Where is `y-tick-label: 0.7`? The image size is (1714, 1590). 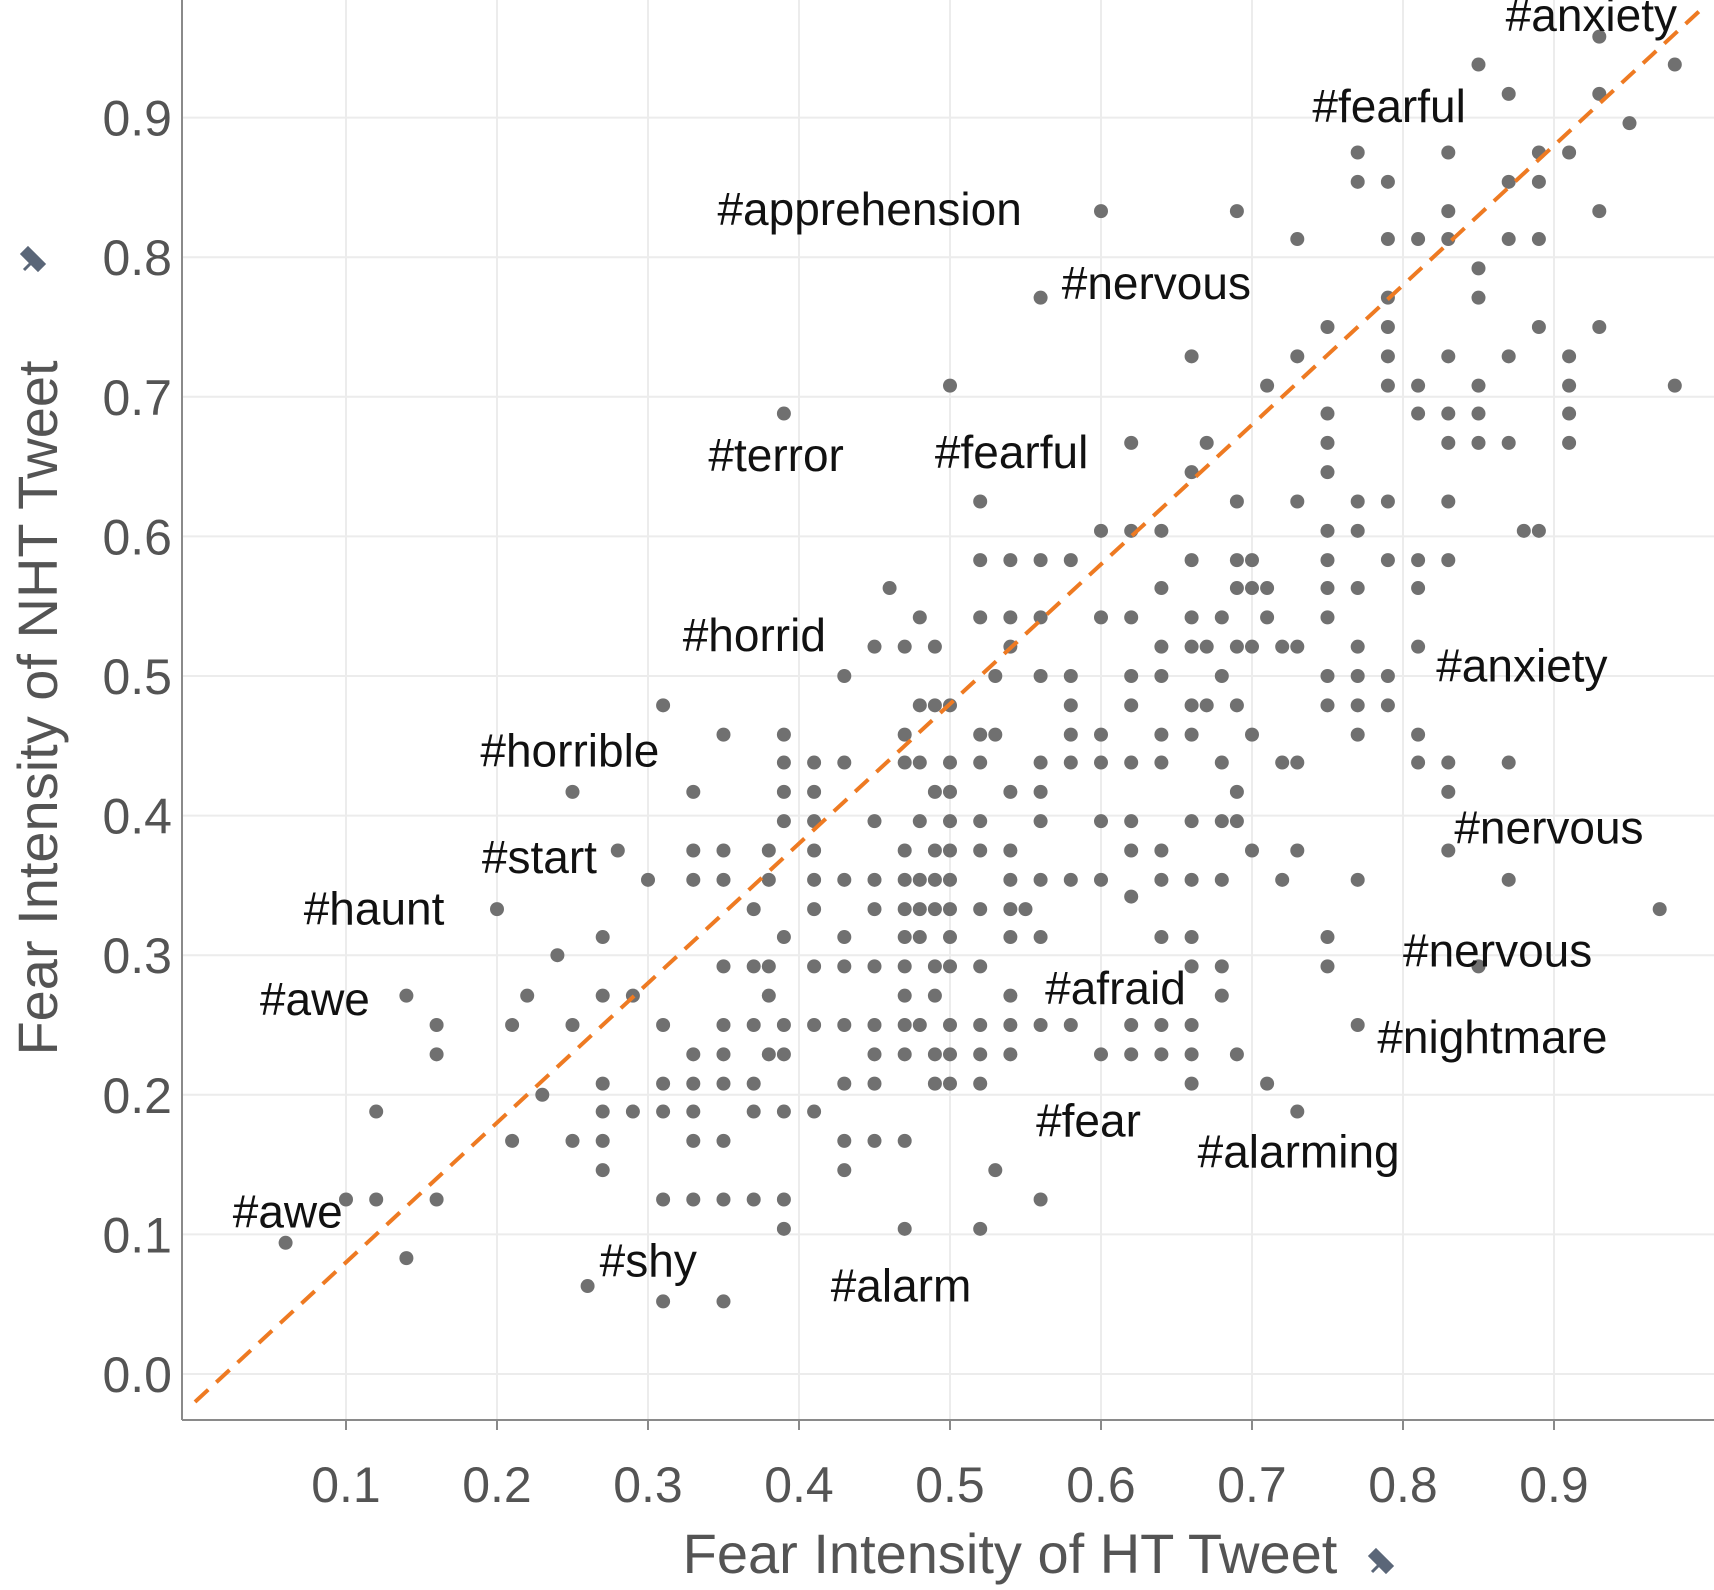 y-tick-label: 0.7 is located at coordinates (137, 398).